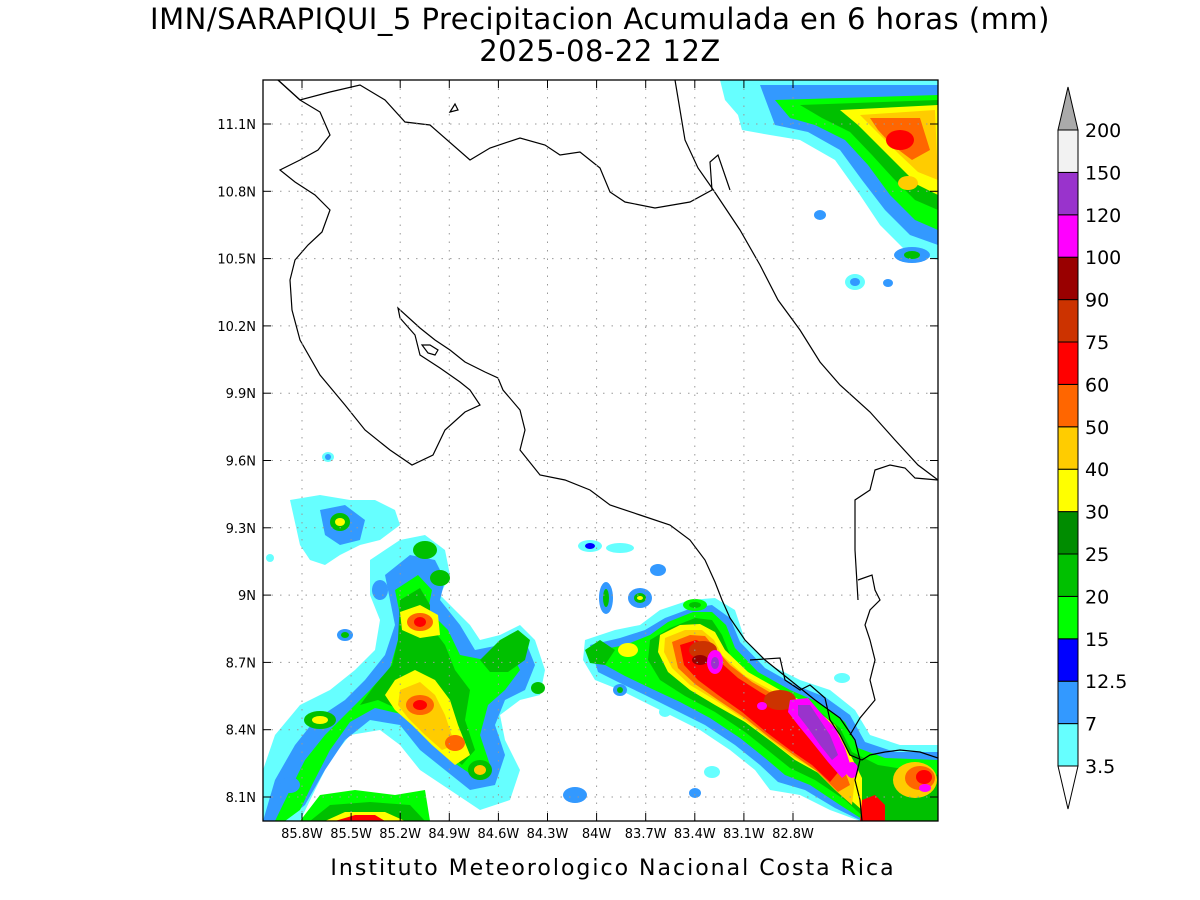  Describe the element at coordinates (400, 834) in the screenshot. I see `lon-tick-label: 85.2W` at that location.